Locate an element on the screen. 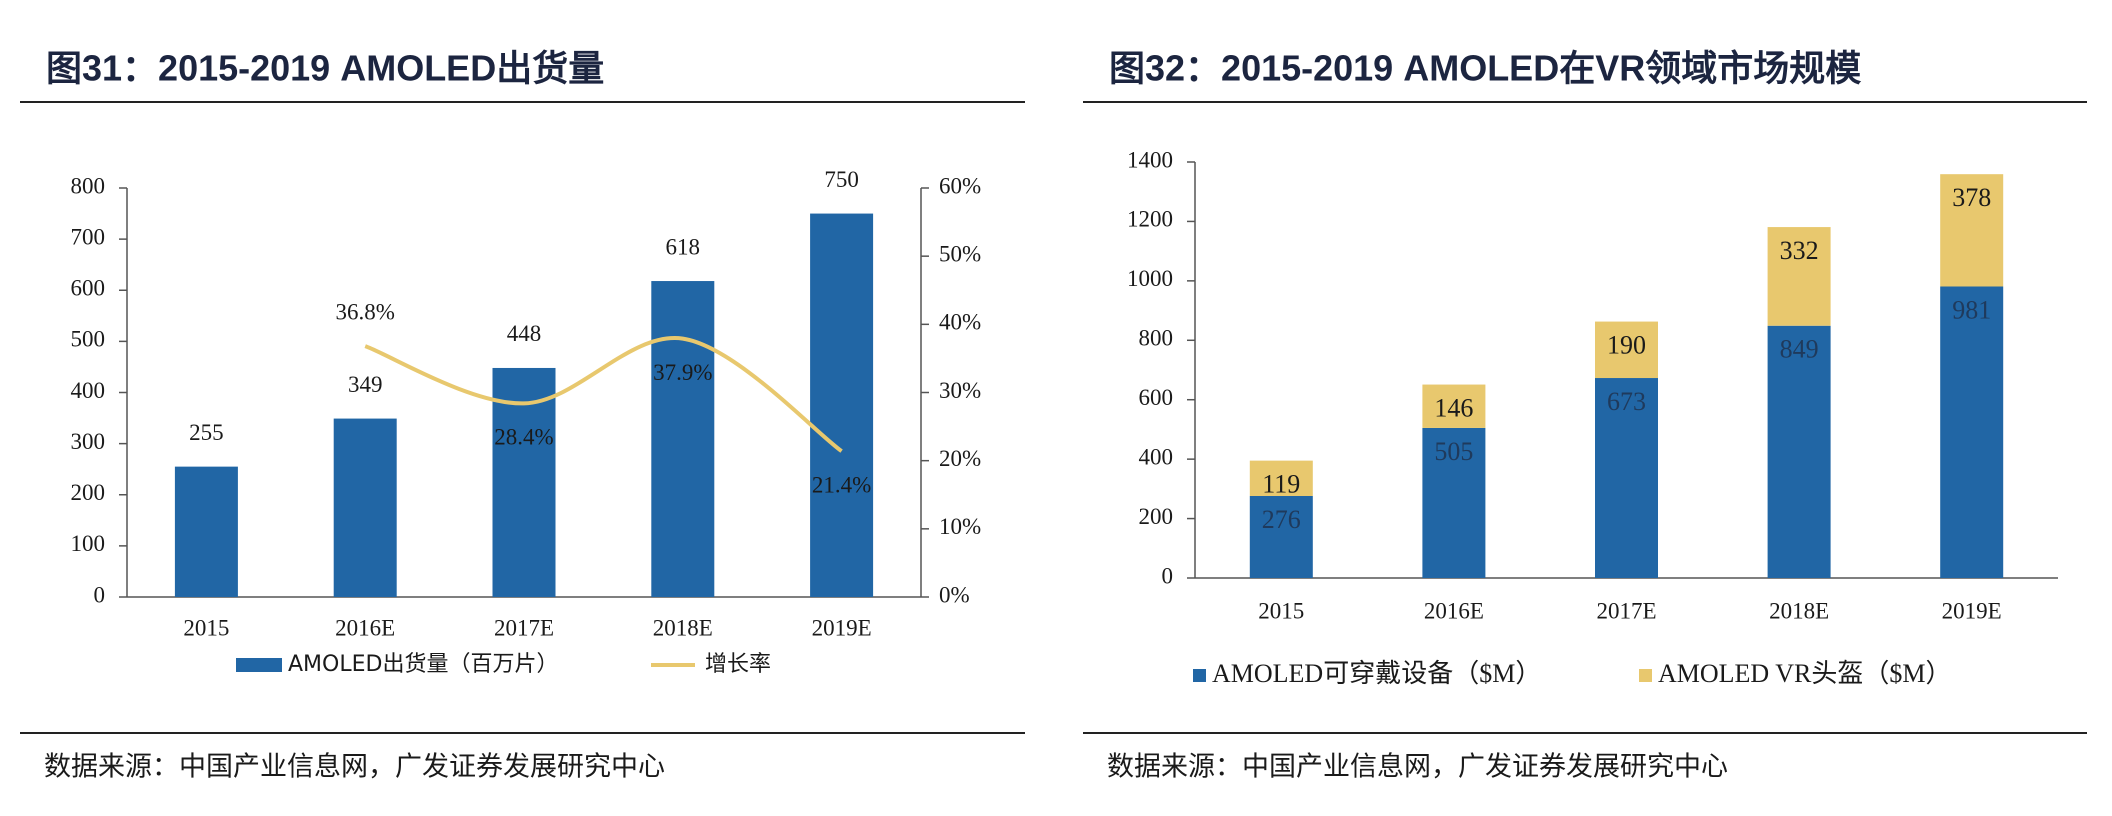  y2-tick-label: 40% is located at coordinates (960, 322).